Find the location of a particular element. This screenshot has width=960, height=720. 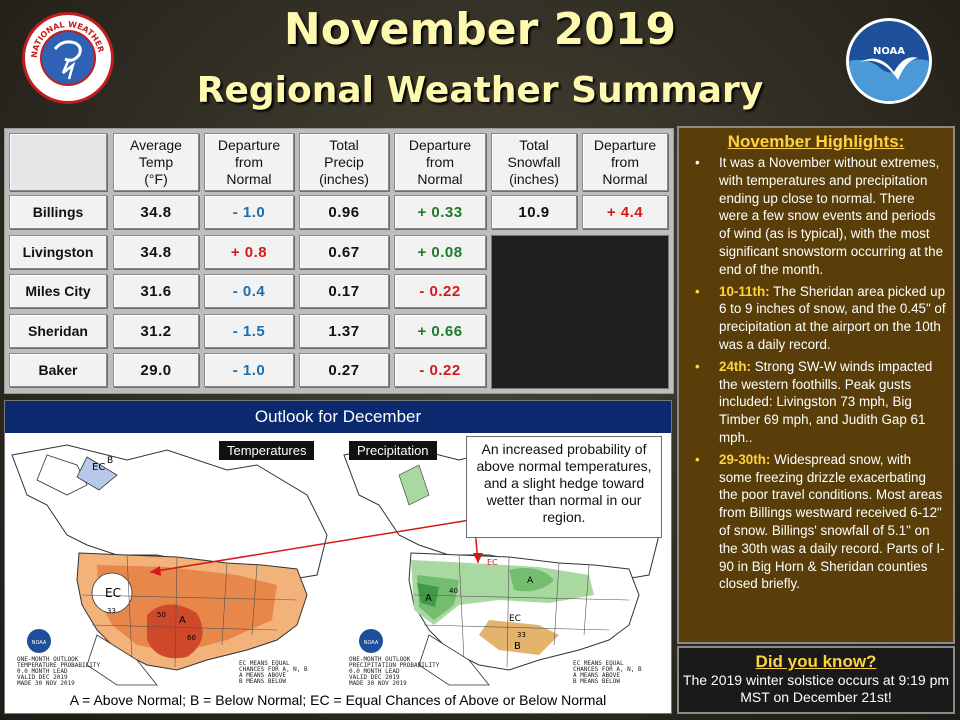

row-label-miles-city: Miles City is located at coordinates (58, 291).